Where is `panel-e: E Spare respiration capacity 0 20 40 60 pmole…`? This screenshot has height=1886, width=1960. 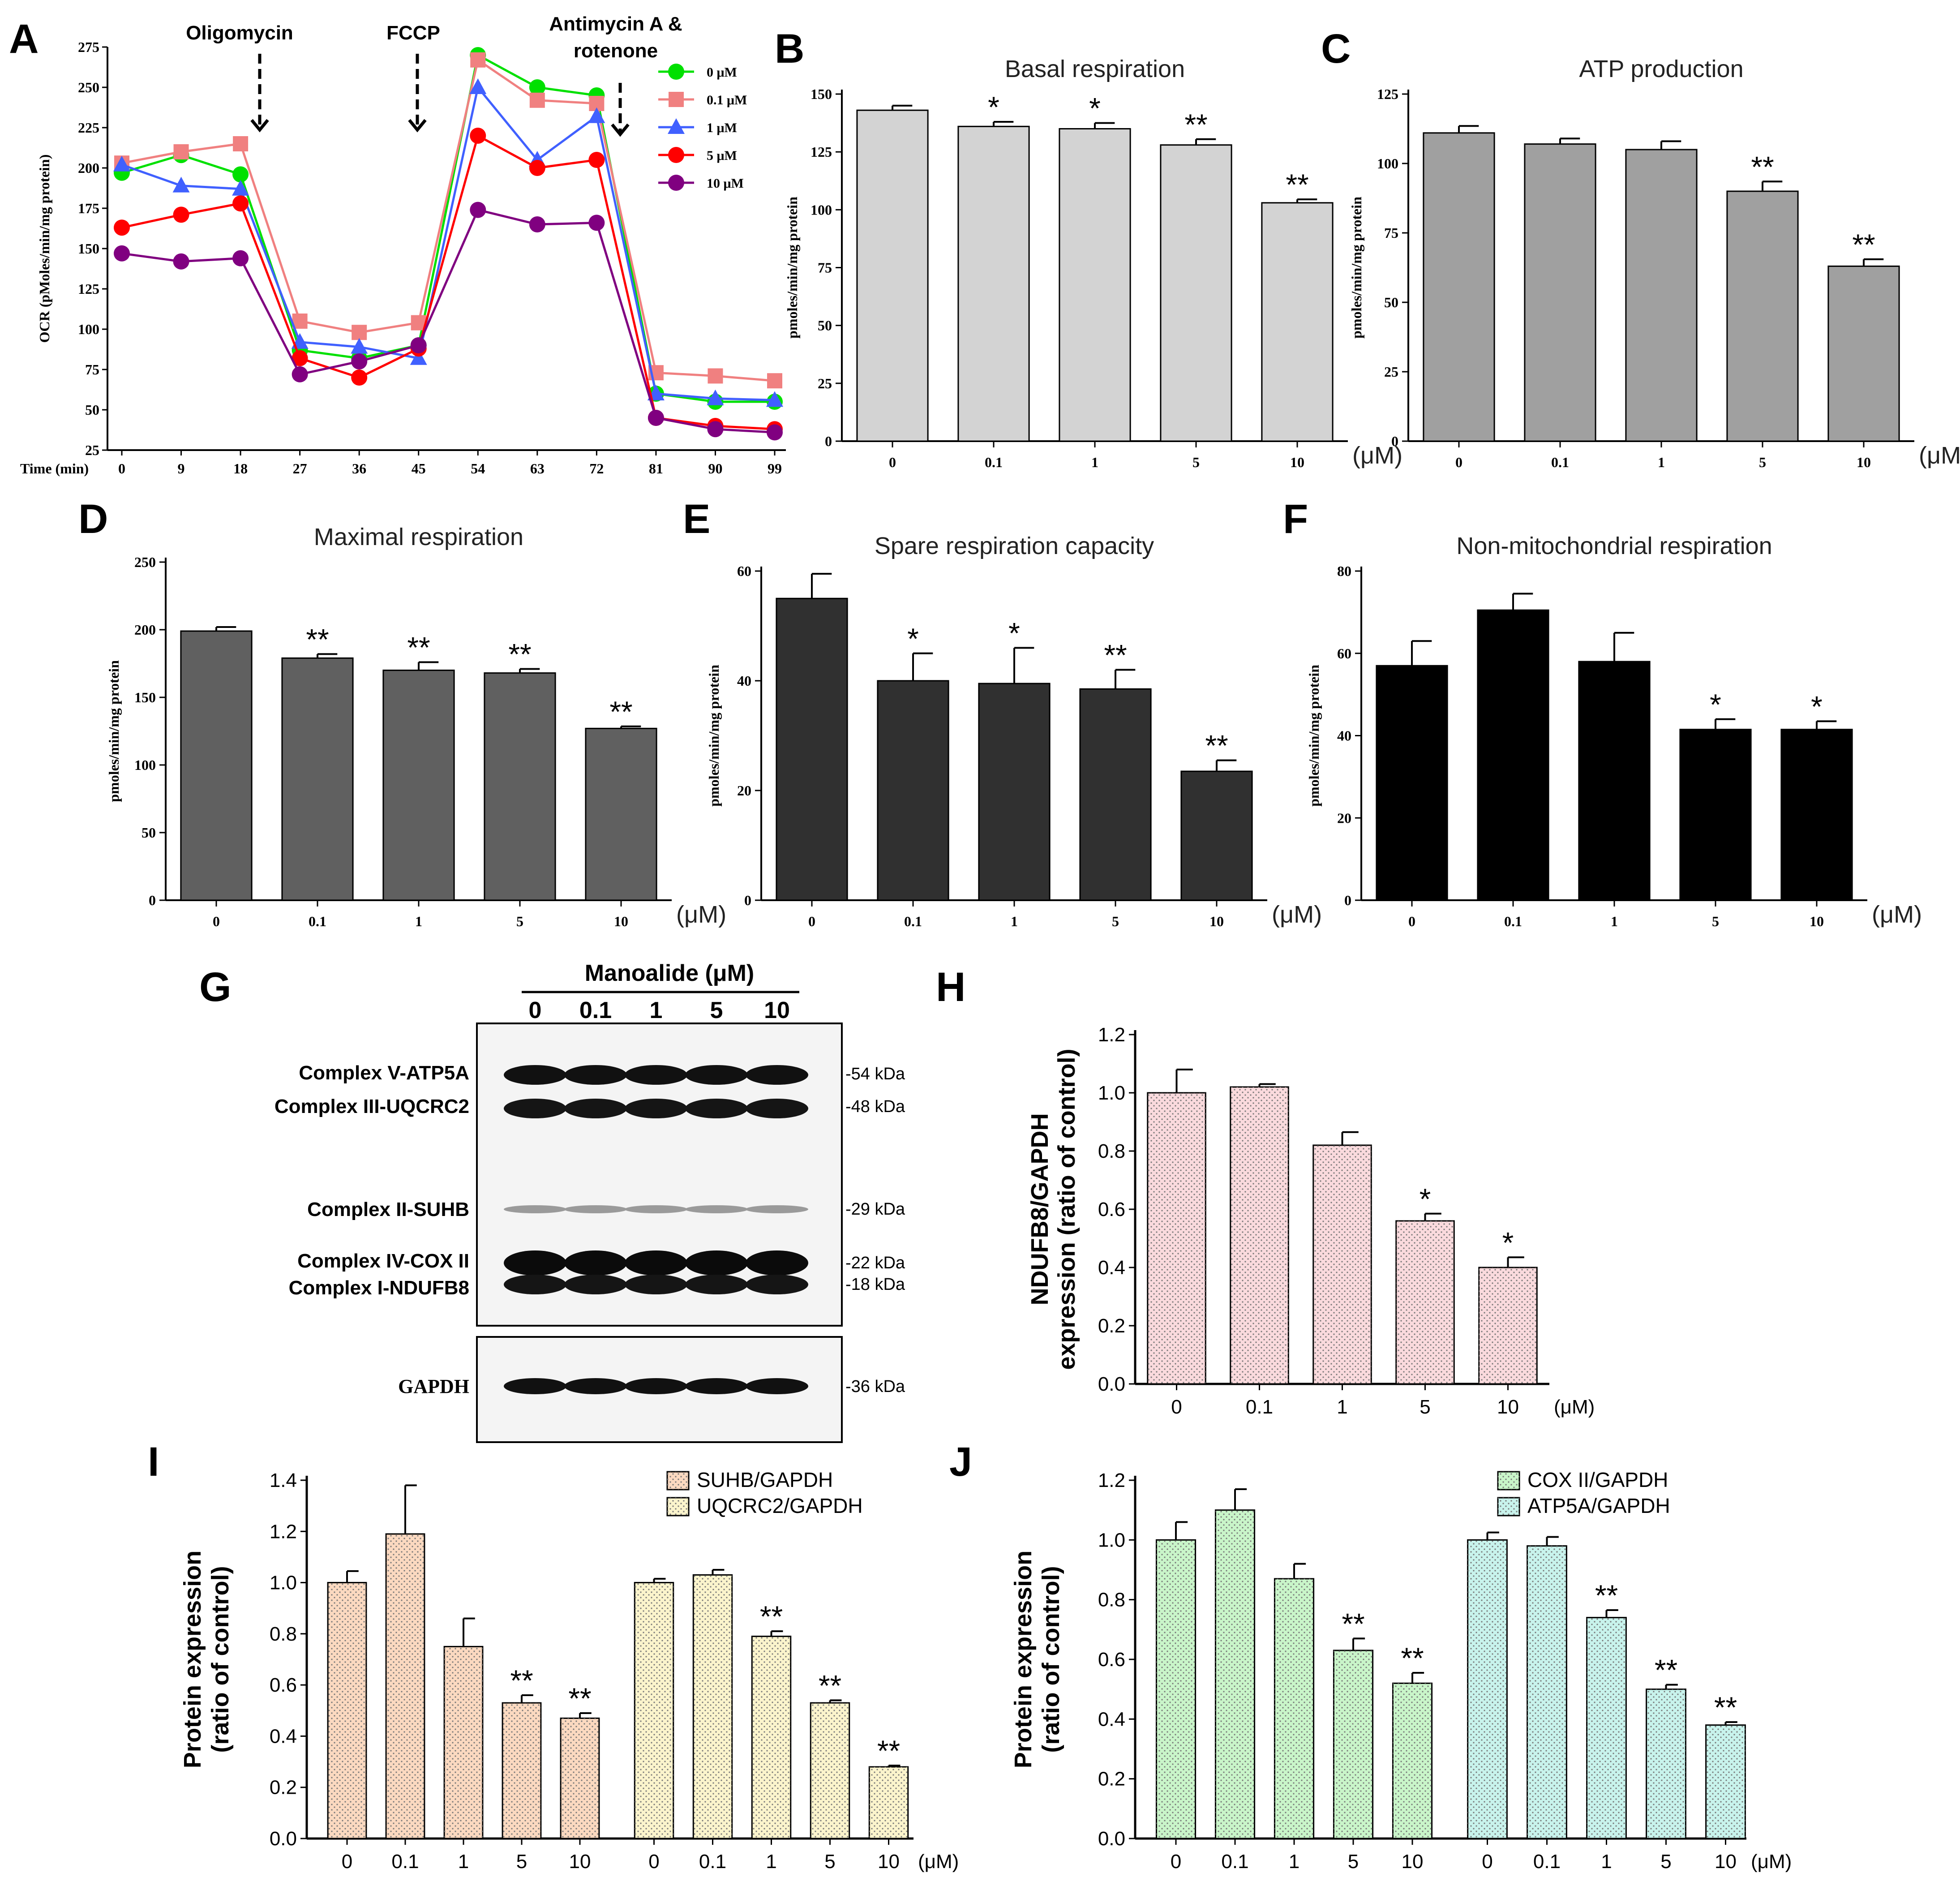
panel-e: E Spare respiration capacity 0 20 40 60 pmole… is located at coordinates (1003, 712).